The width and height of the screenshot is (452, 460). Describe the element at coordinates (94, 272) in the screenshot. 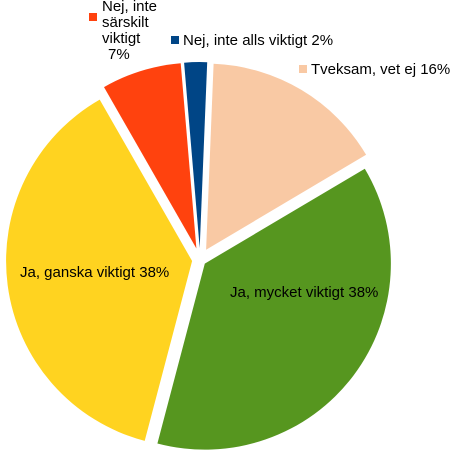

I see `label-ganska-viktigt: Ja, ganska viktigt 38%` at that location.